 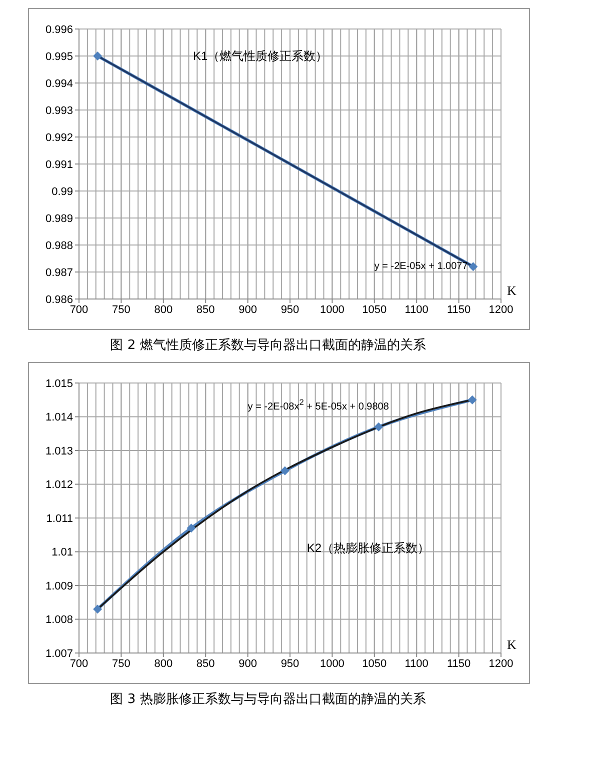 What do you see at coordinates (59, 384) in the screenshot?
I see `y-tick-label: 1.015` at bounding box center [59, 384].